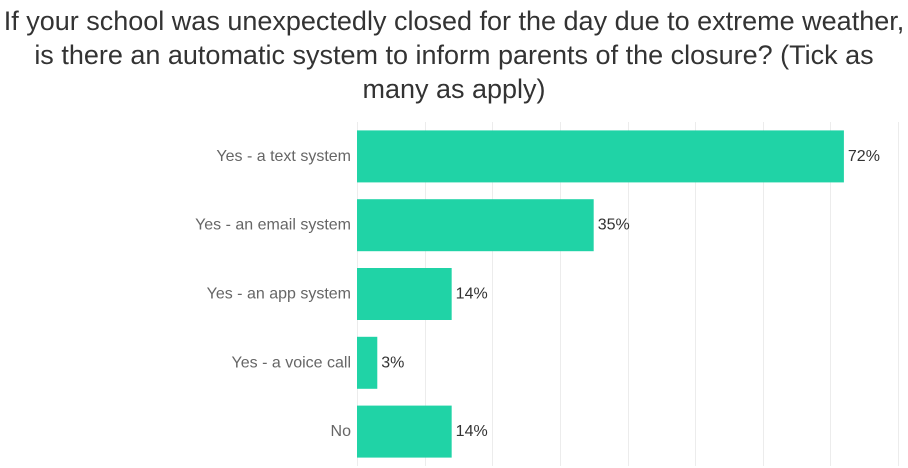  Describe the element at coordinates (341, 431) in the screenshot. I see `category-label: No` at that location.